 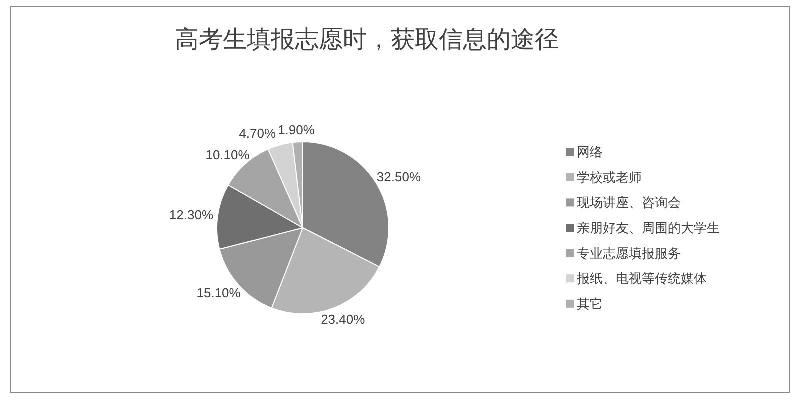 I want to click on legend-label: 网络, so click(x=590, y=152).